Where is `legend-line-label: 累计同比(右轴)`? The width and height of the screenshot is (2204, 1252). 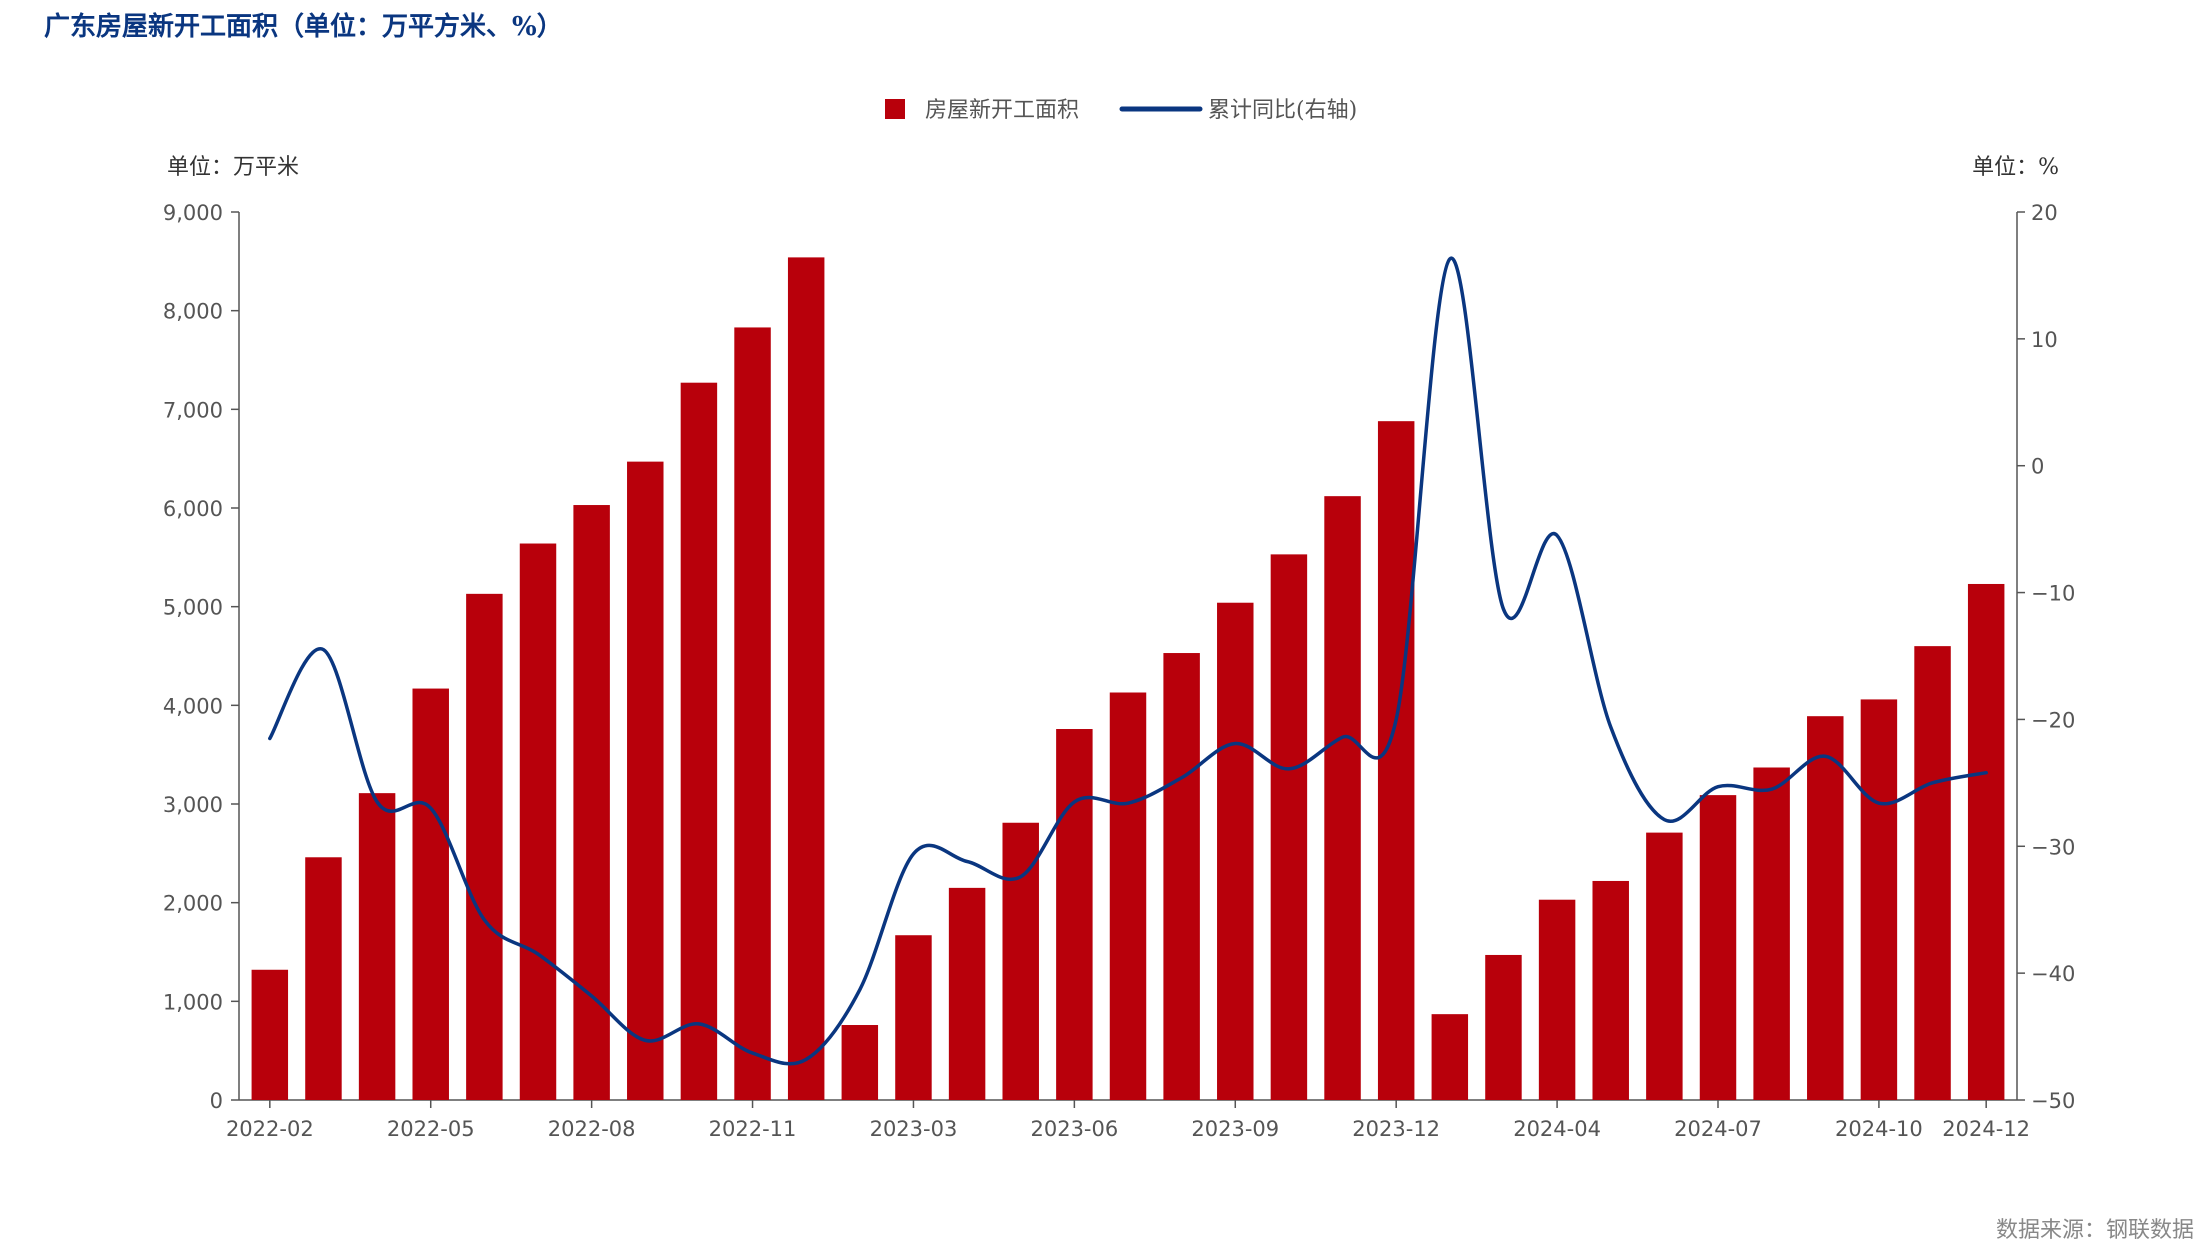 legend-line-label: 累计同比(右轴) is located at coordinates (1282, 110).